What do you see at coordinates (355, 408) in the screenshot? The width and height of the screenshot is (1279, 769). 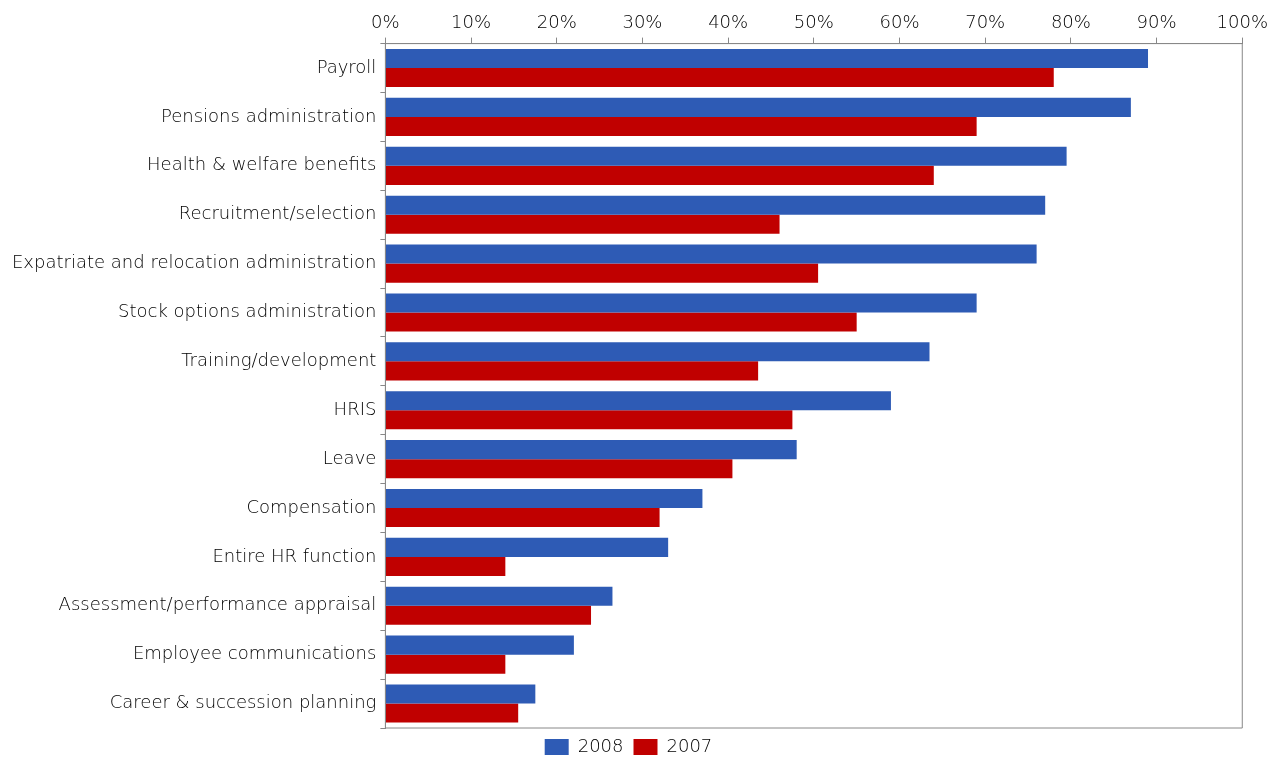 I see `y-tick-label: HRIS` at bounding box center [355, 408].